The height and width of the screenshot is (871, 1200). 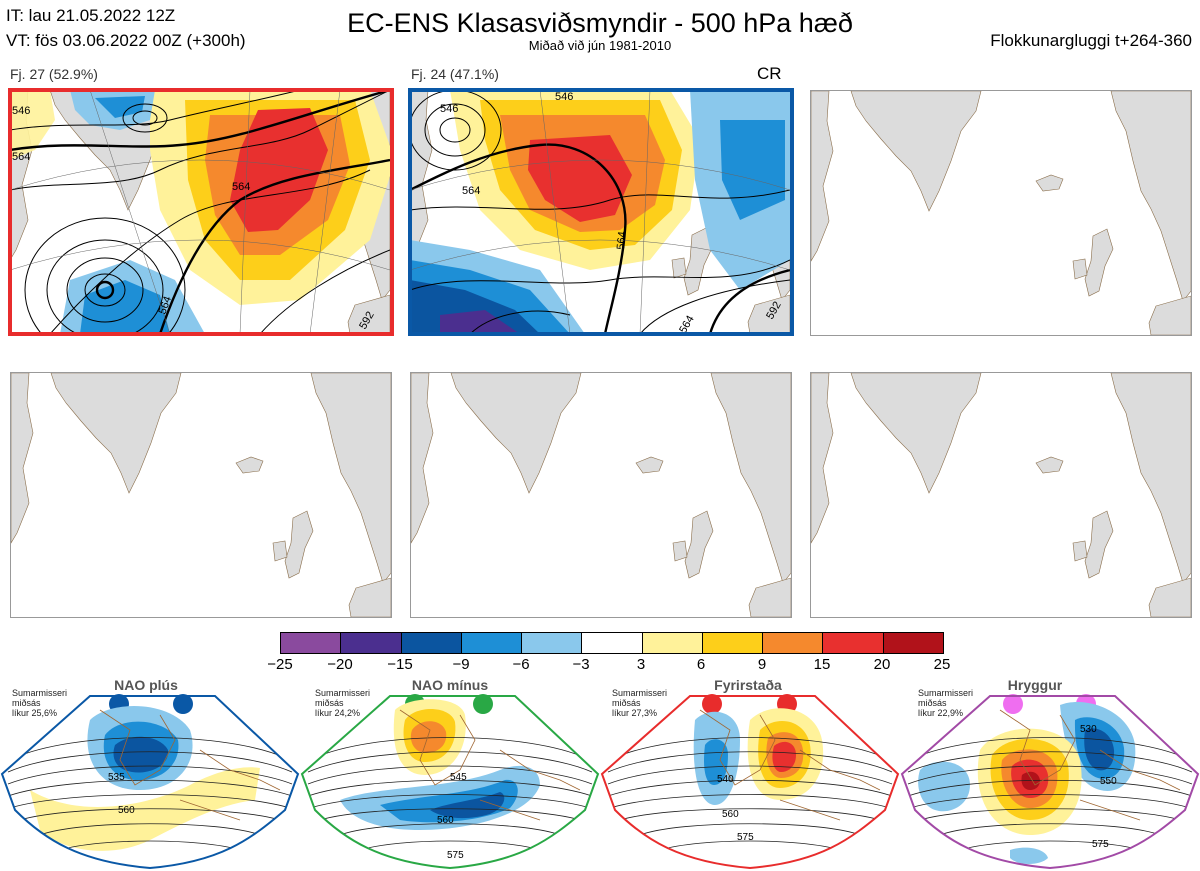 I want to click on regime-2-contour-label: 545, so click(x=458, y=777).